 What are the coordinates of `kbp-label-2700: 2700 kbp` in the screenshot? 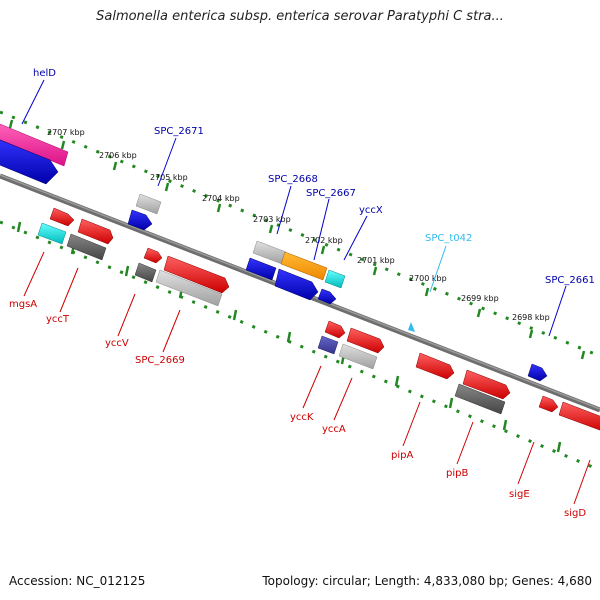 It's located at (428, 278).